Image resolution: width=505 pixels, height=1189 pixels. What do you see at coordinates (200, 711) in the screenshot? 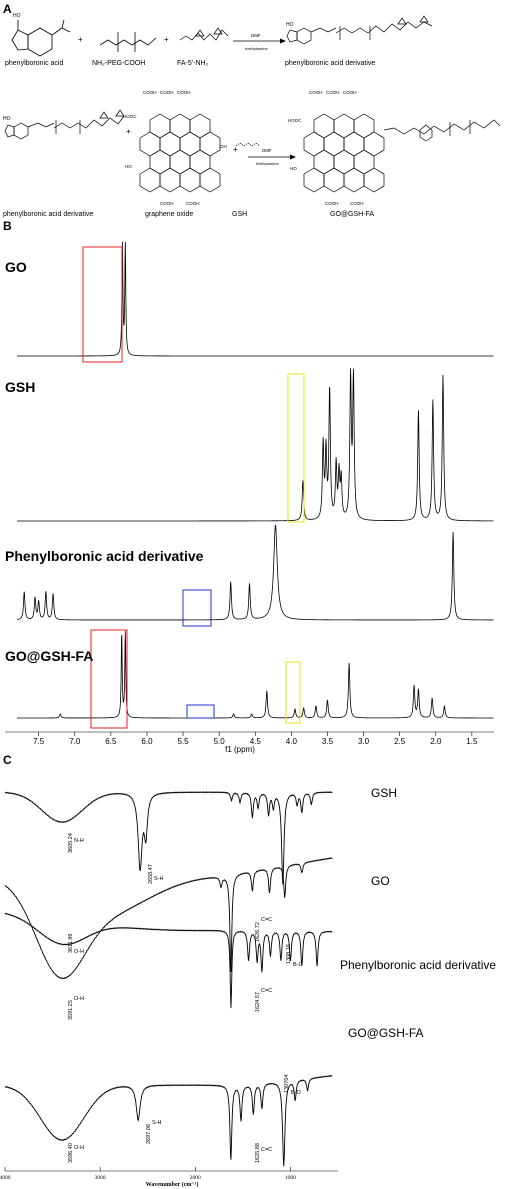
I see `highlight-gogshfa-blue` at bounding box center [200, 711].